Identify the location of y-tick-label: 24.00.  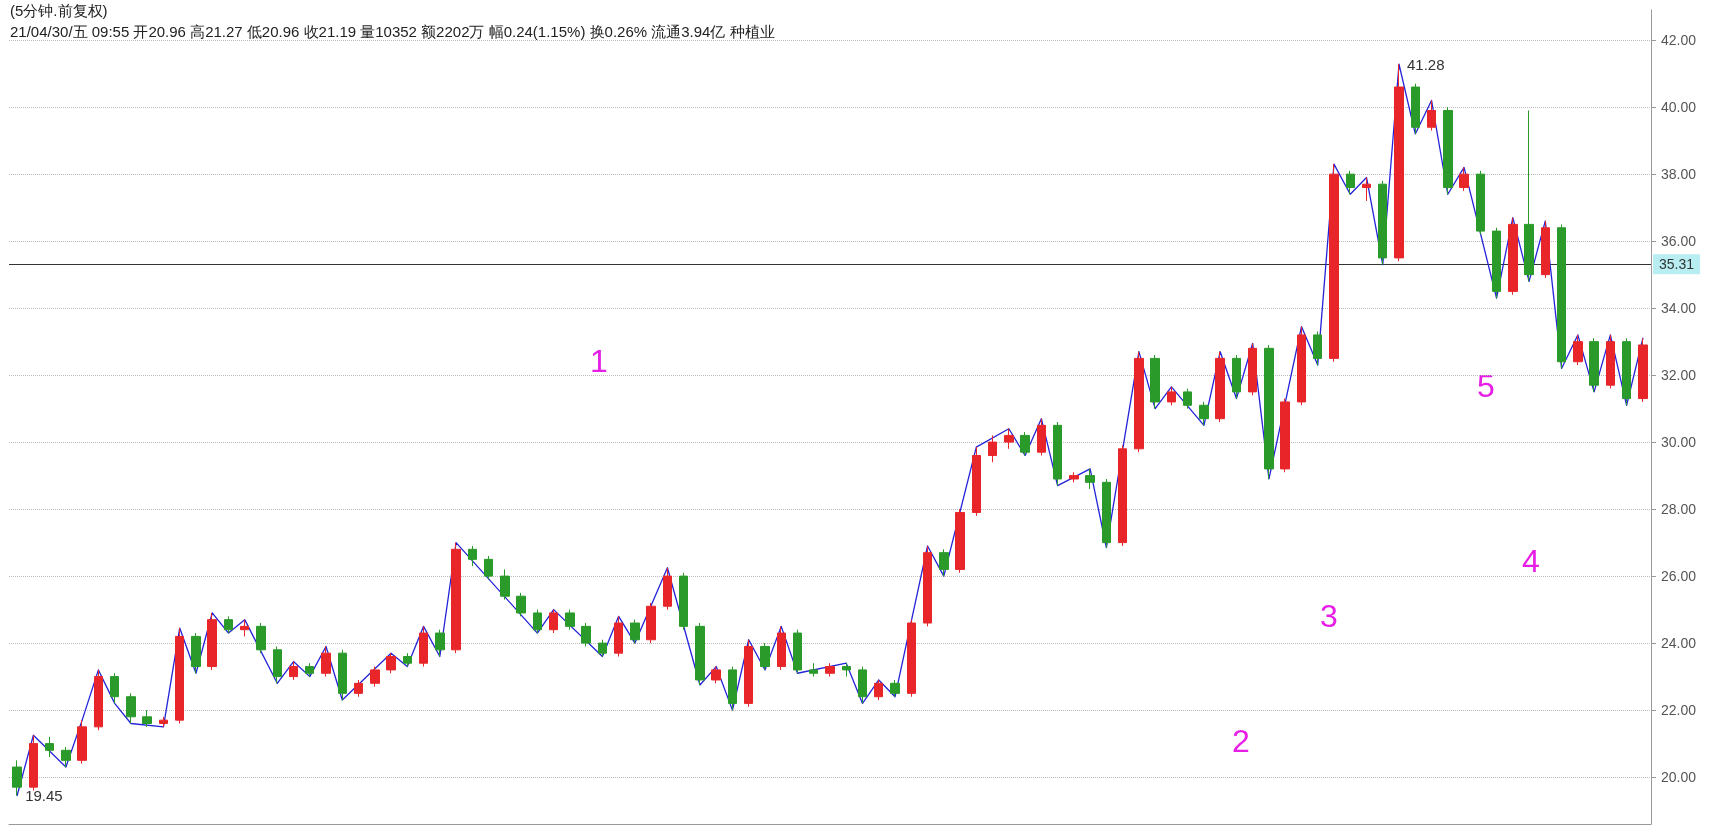
(1679, 643).